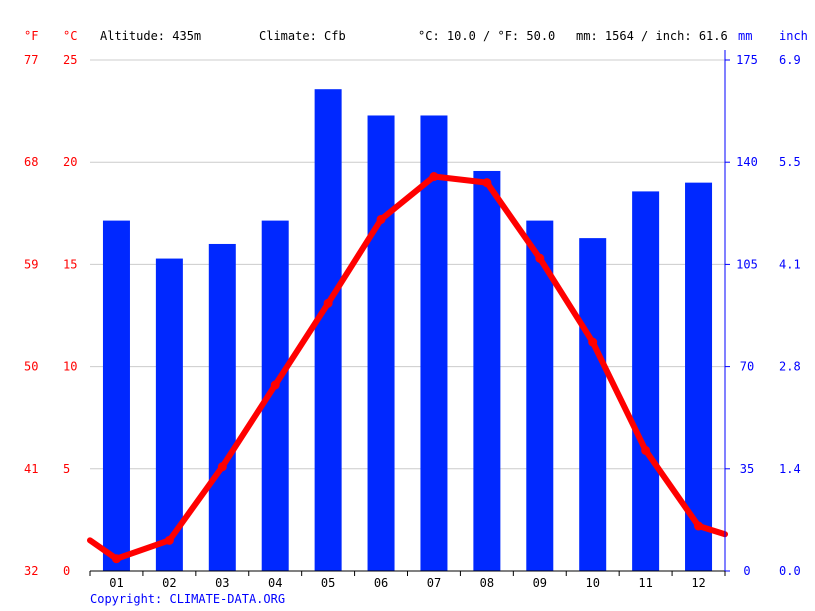 The image size is (815, 611). Describe the element at coordinates (31, 469) in the screenshot. I see `fahrenheit-tick-label: 41` at that location.